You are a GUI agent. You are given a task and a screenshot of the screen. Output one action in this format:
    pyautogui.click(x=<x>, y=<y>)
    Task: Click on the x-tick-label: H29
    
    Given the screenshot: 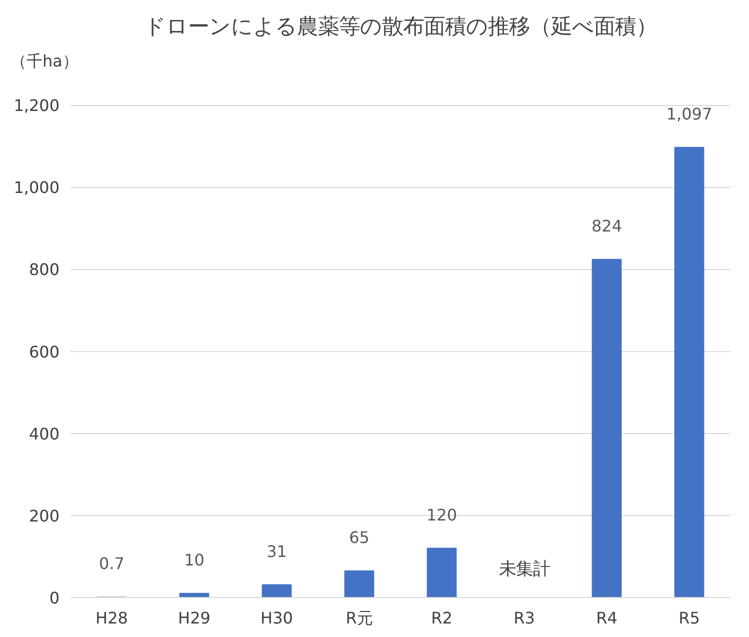 What is the action you would take?
    pyautogui.click(x=194, y=618)
    